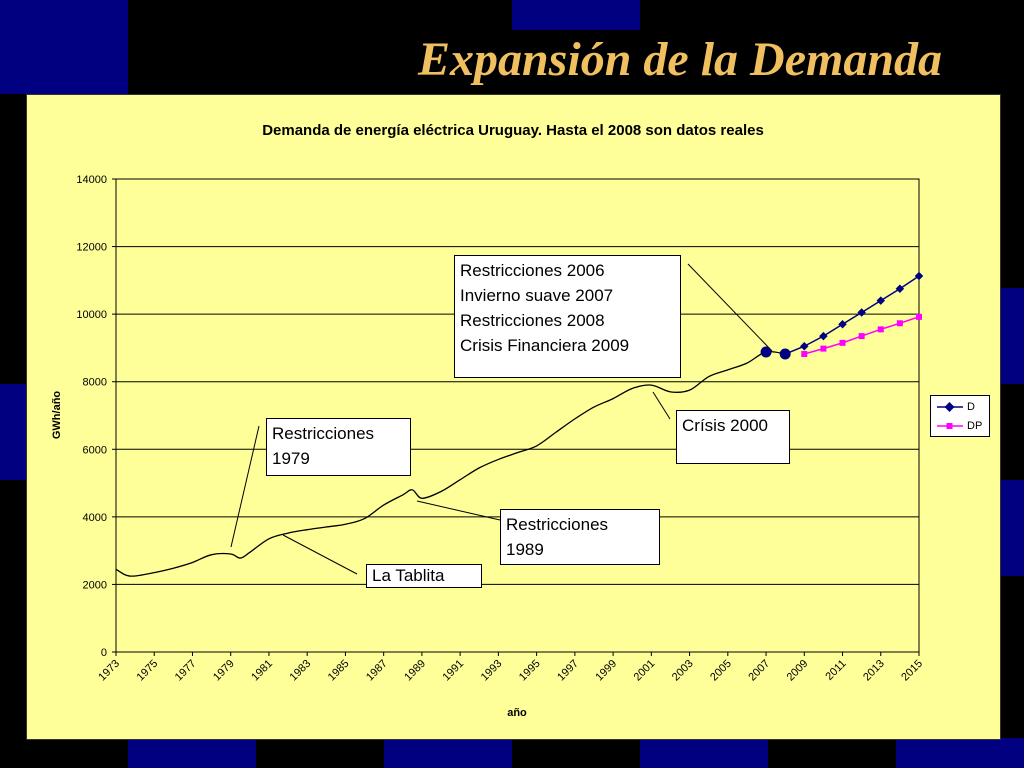 Image resolution: width=1024 pixels, height=768 pixels. Describe the element at coordinates (852, 315) in the screenshot. I see `series-d-line` at that location.